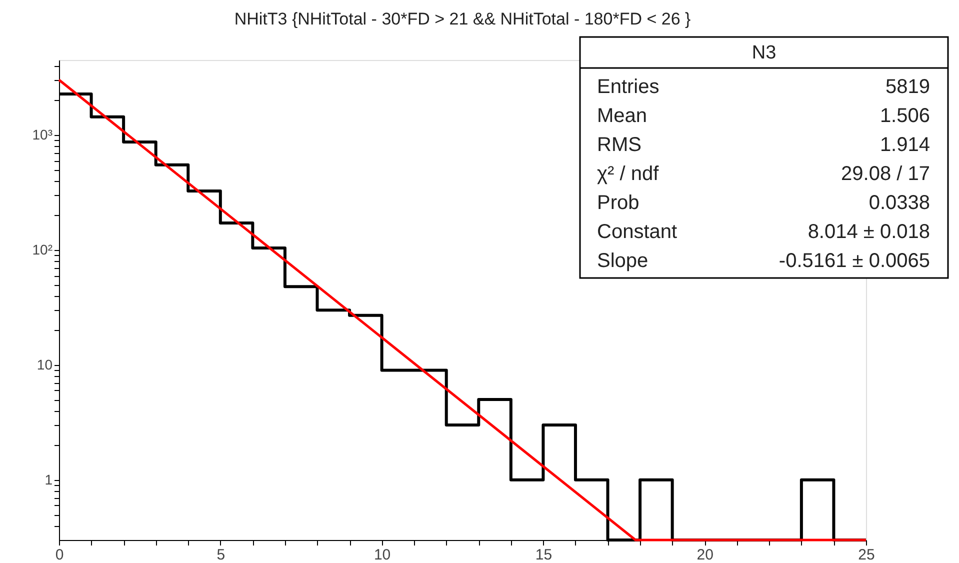  Describe the element at coordinates (866, 554) in the screenshot. I see `x-tick-label: 25` at that location.